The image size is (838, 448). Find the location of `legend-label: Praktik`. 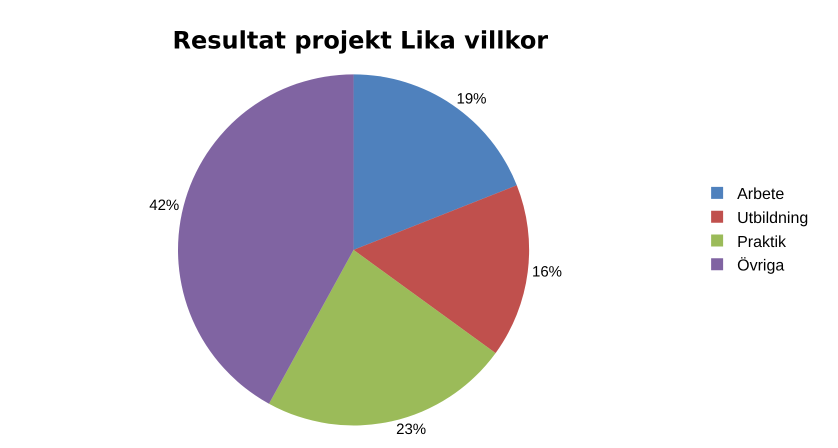

legend-label: Praktik is located at coordinates (762, 242).